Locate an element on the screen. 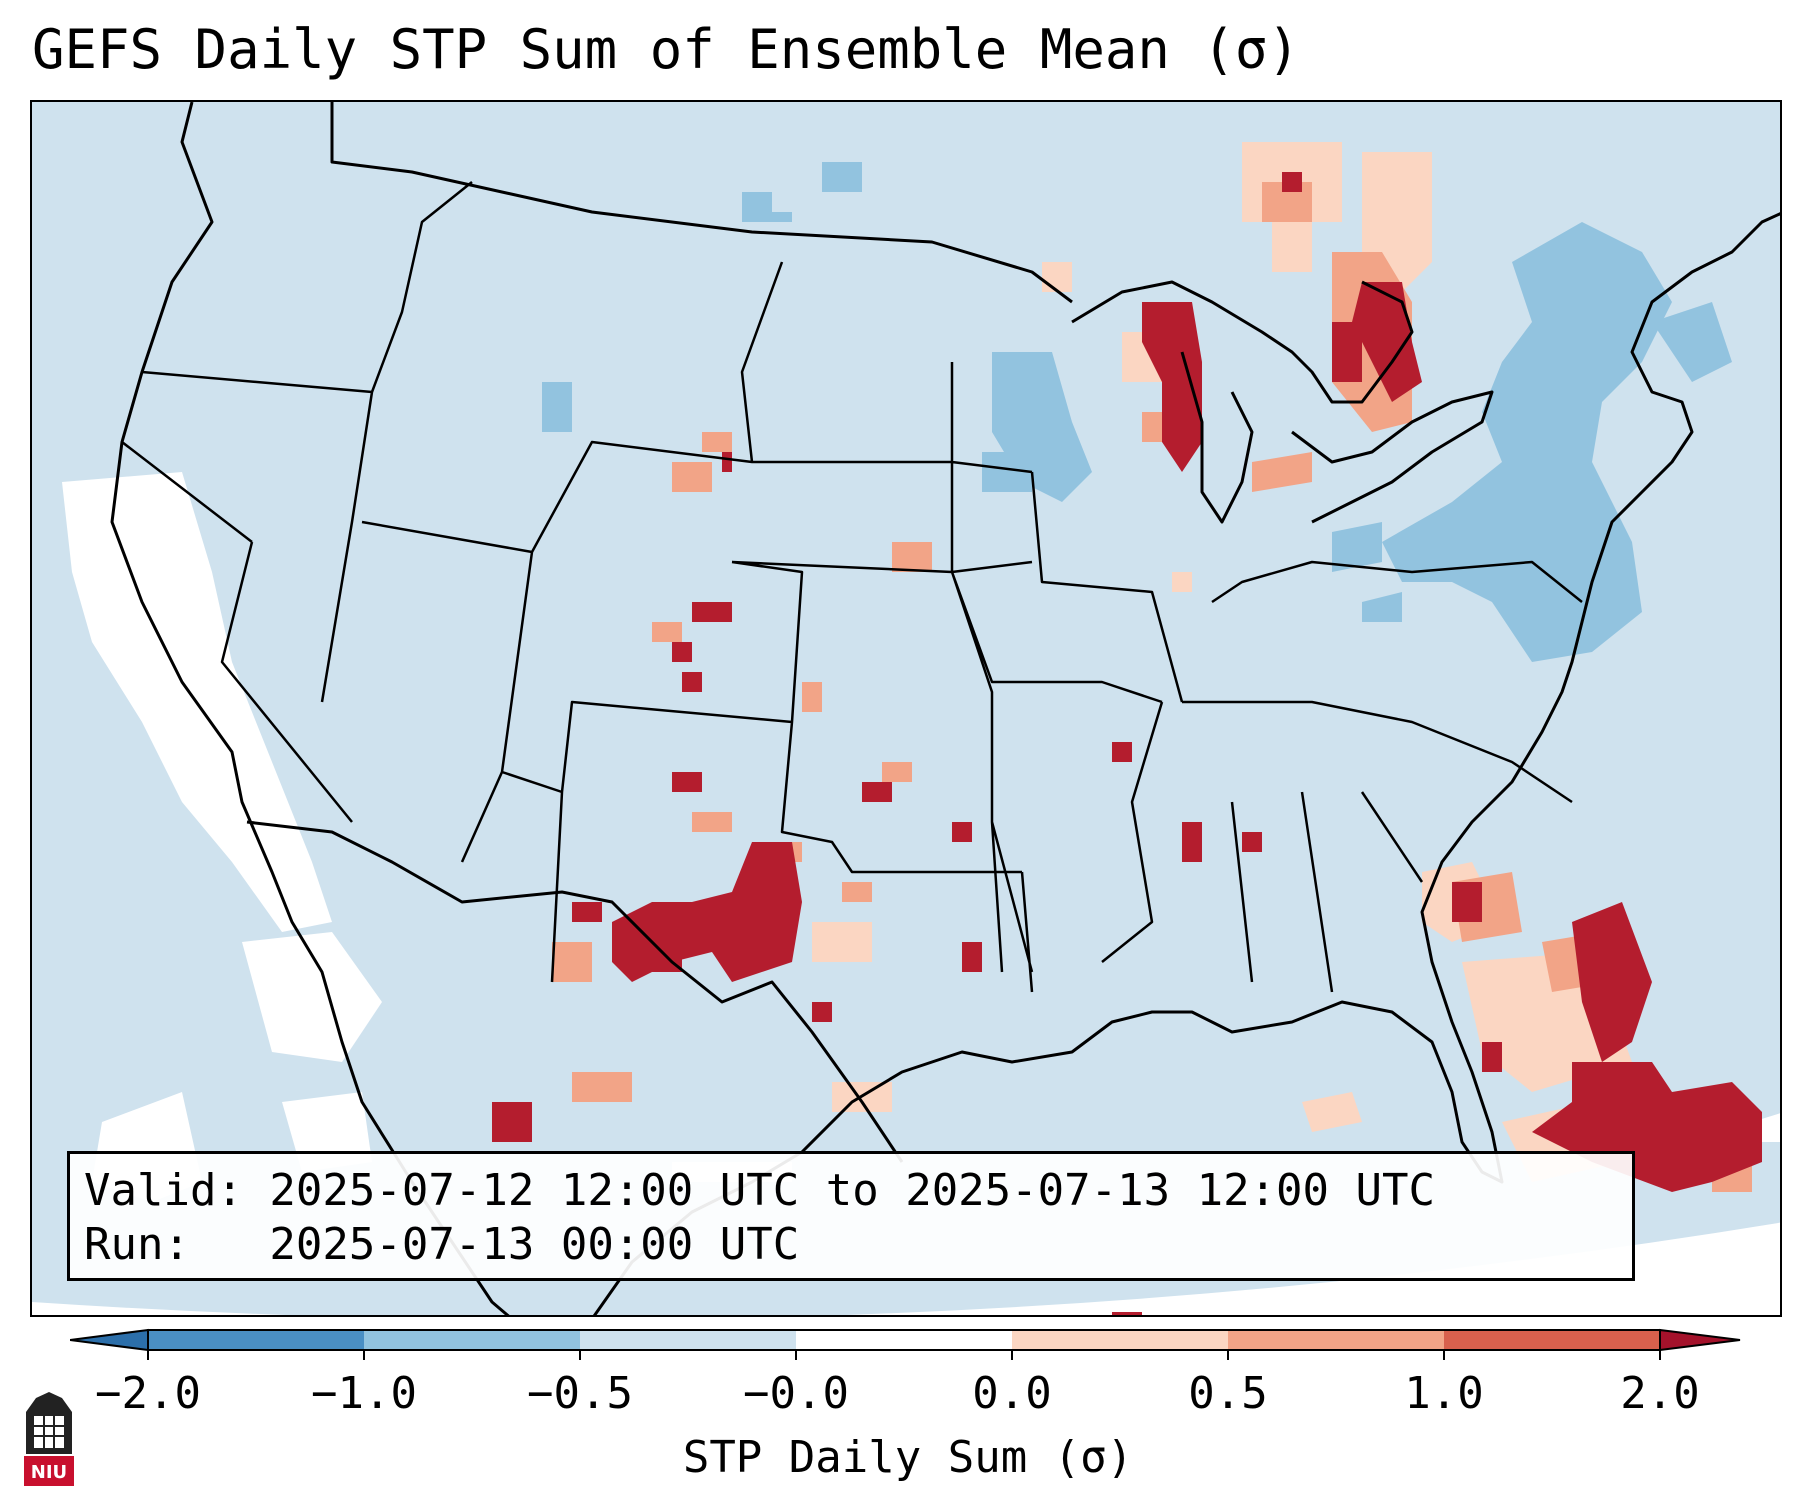 The width and height of the screenshot is (1803, 1506). colorbar-tick-label: −2.0 is located at coordinates (148, 1393).